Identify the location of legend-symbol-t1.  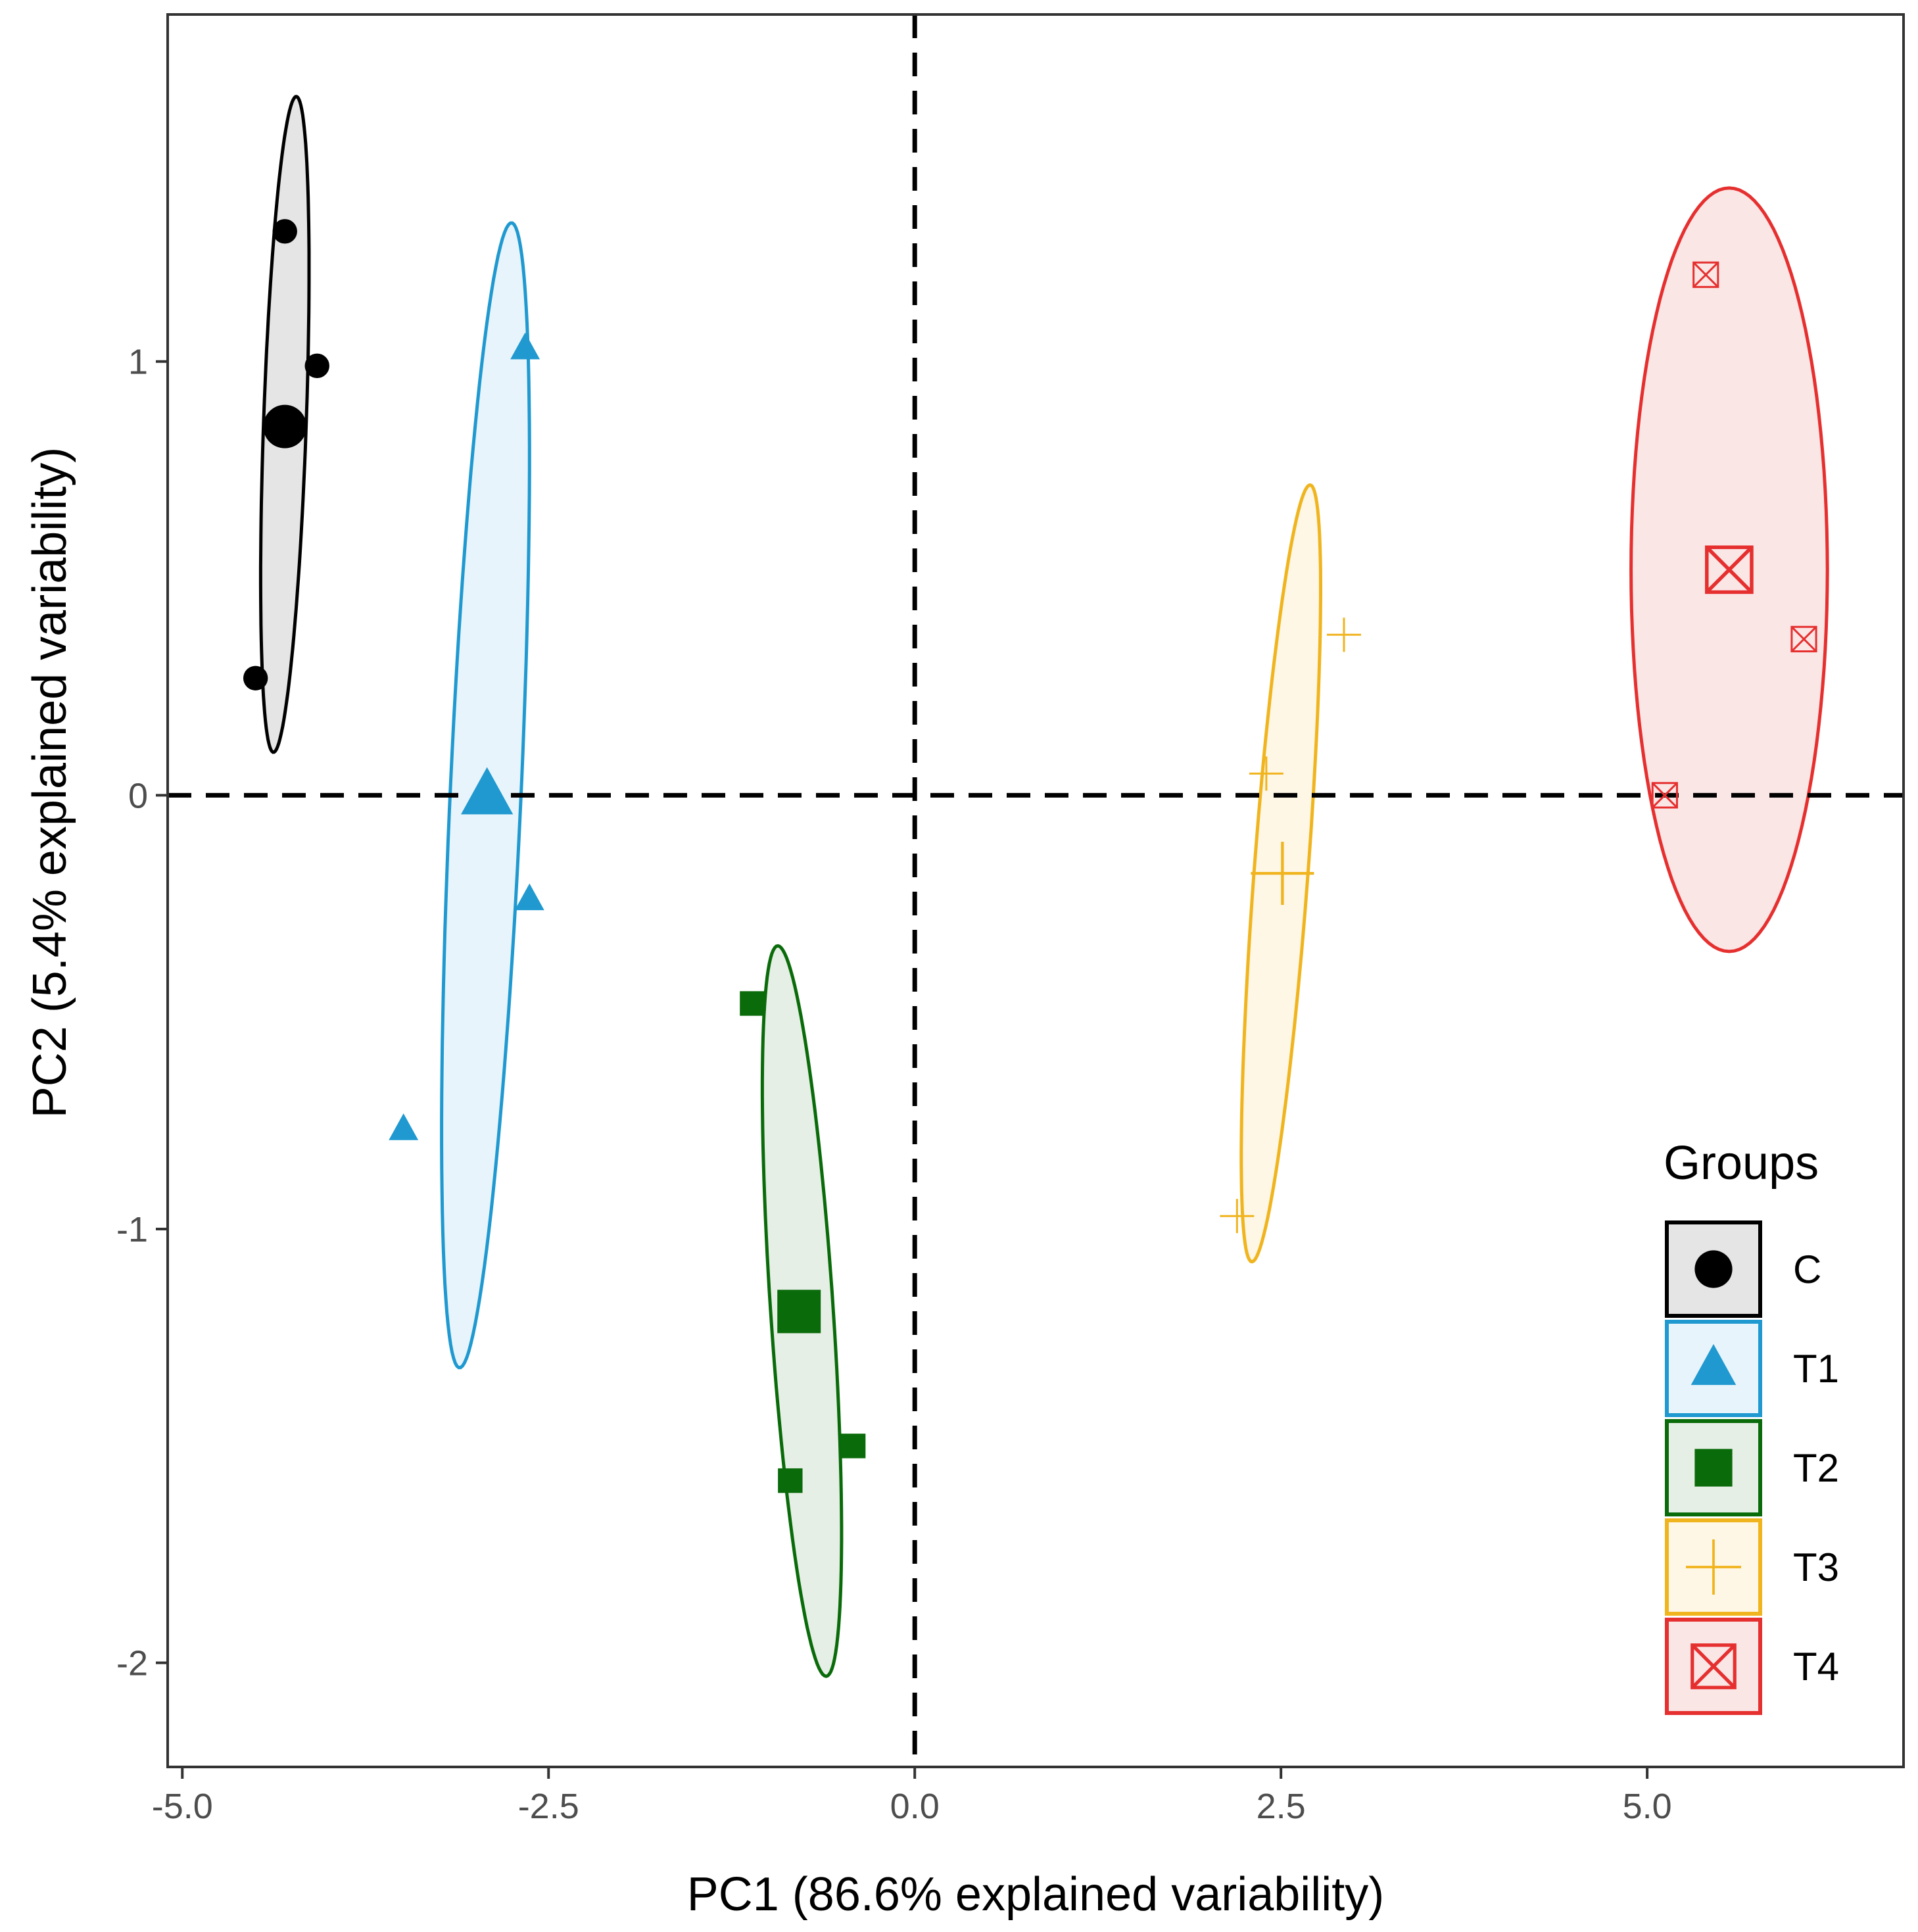
(1713, 1364).